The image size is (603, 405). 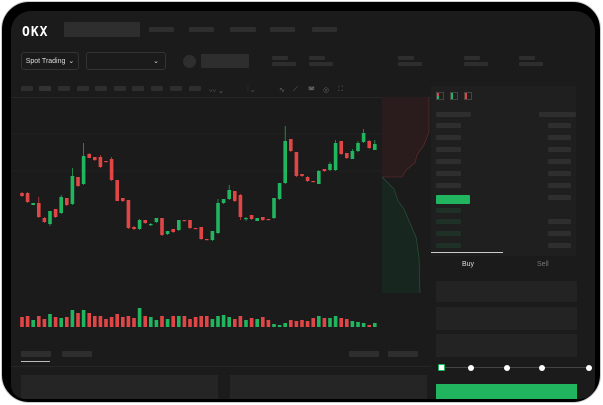 What do you see at coordinates (71, 61) in the screenshot?
I see `chevron-down-icon: ⌄` at bounding box center [71, 61].